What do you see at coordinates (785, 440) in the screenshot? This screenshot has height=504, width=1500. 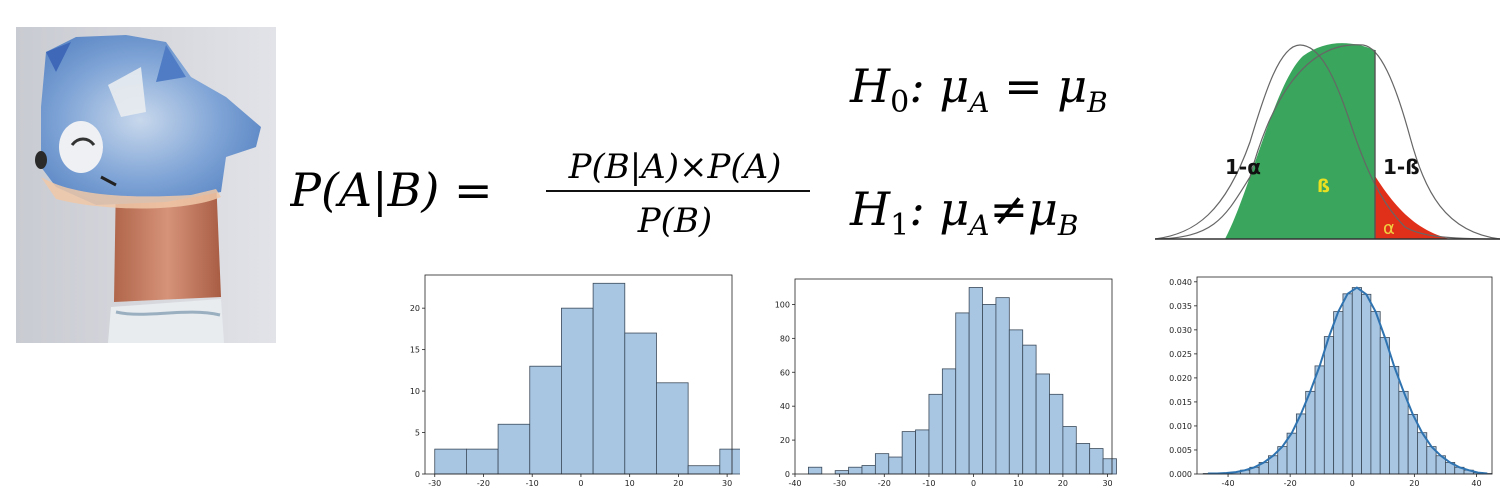 I see `hist2-ytick-label-1: 20` at bounding box center [785, 440].